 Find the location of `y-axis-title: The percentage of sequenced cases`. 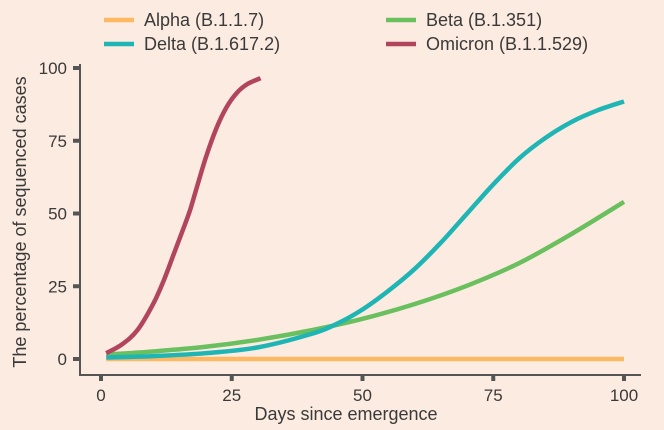

y-axis-title: The percentage of sequenced cases is located at coordinates (20, 221).